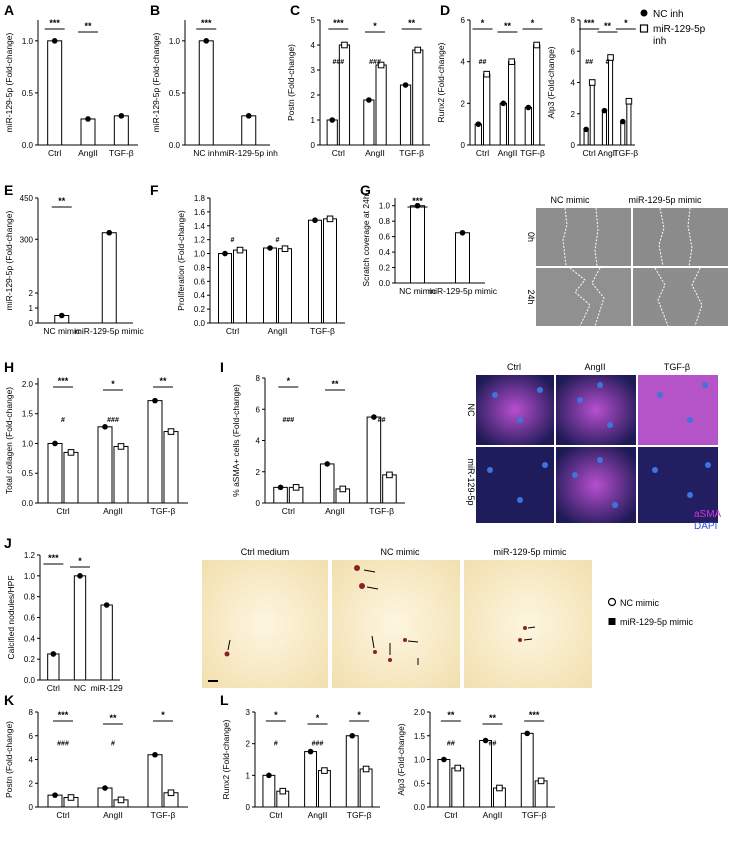 The width and height of the screenshot is (739, 846). I want to click on y-tick-label: 5, so click(313, 20).